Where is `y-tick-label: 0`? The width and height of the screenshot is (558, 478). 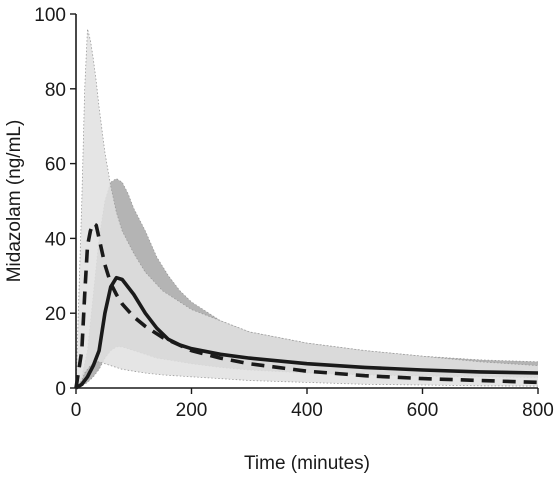
y-tick-label: 0 is located at coordinates (60, 389).